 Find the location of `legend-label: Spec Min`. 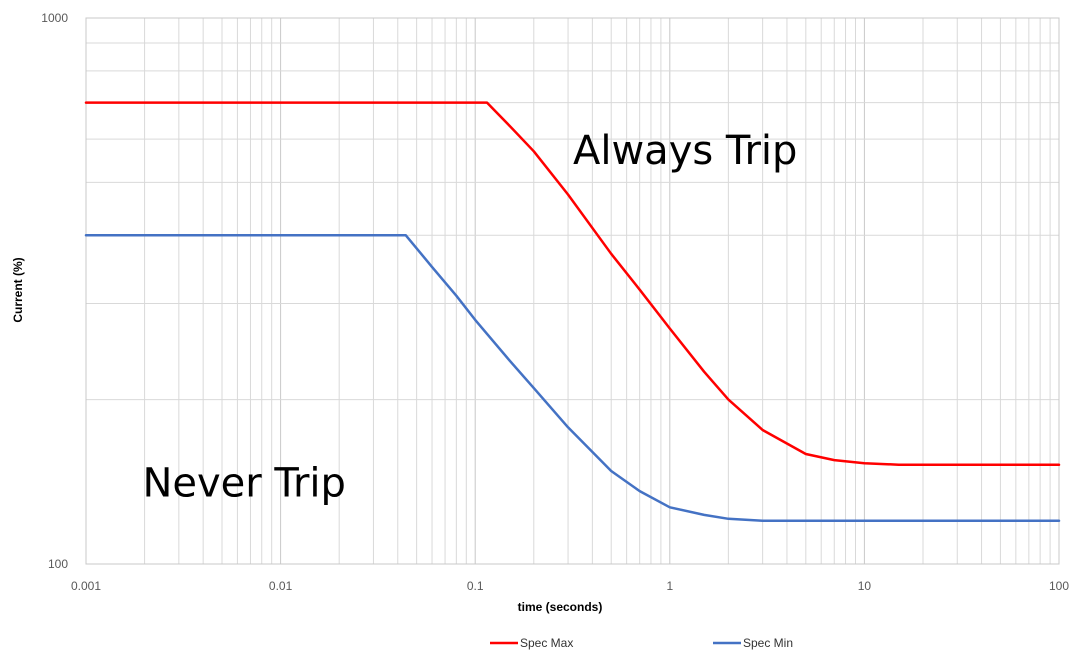

legend-label: Spec Min is located at coordinates (768, 643).